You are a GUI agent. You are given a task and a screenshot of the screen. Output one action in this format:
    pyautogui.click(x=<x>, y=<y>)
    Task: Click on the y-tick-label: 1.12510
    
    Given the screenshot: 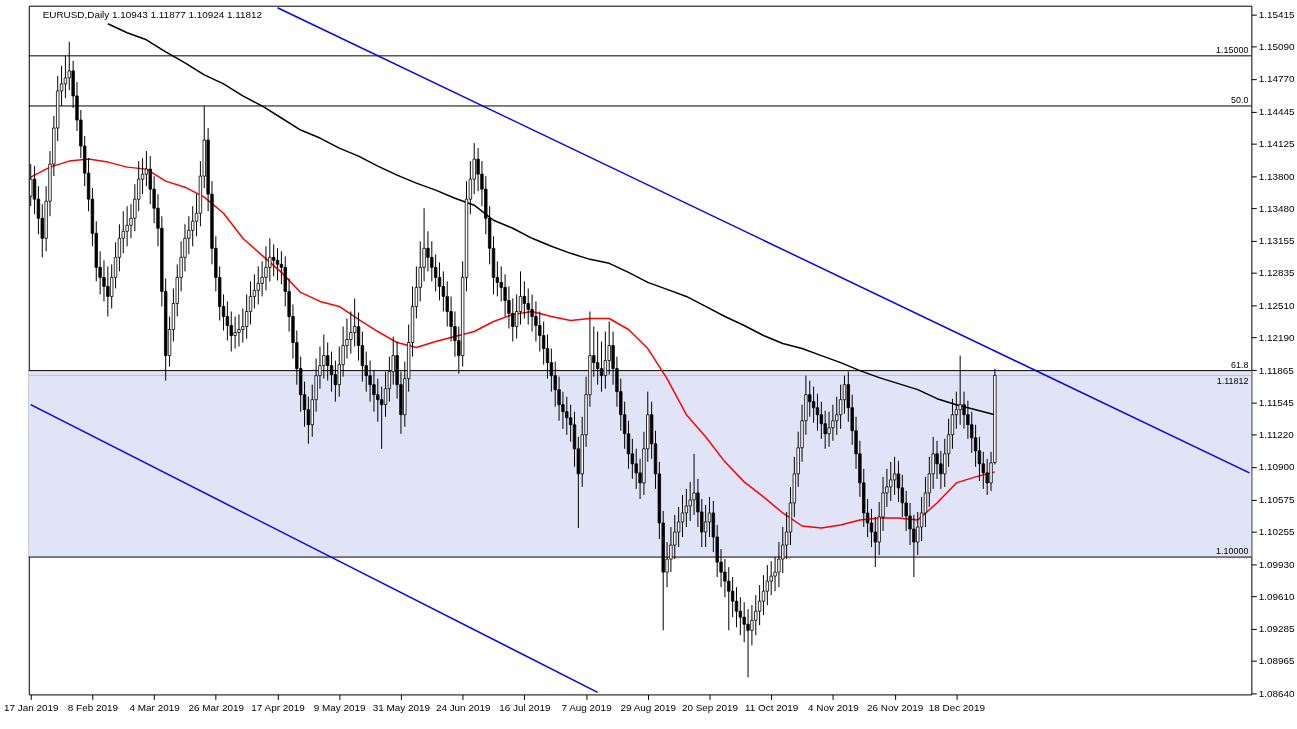 What is the action you would take?
    pyautogui.click(x=1277, y=305)
    